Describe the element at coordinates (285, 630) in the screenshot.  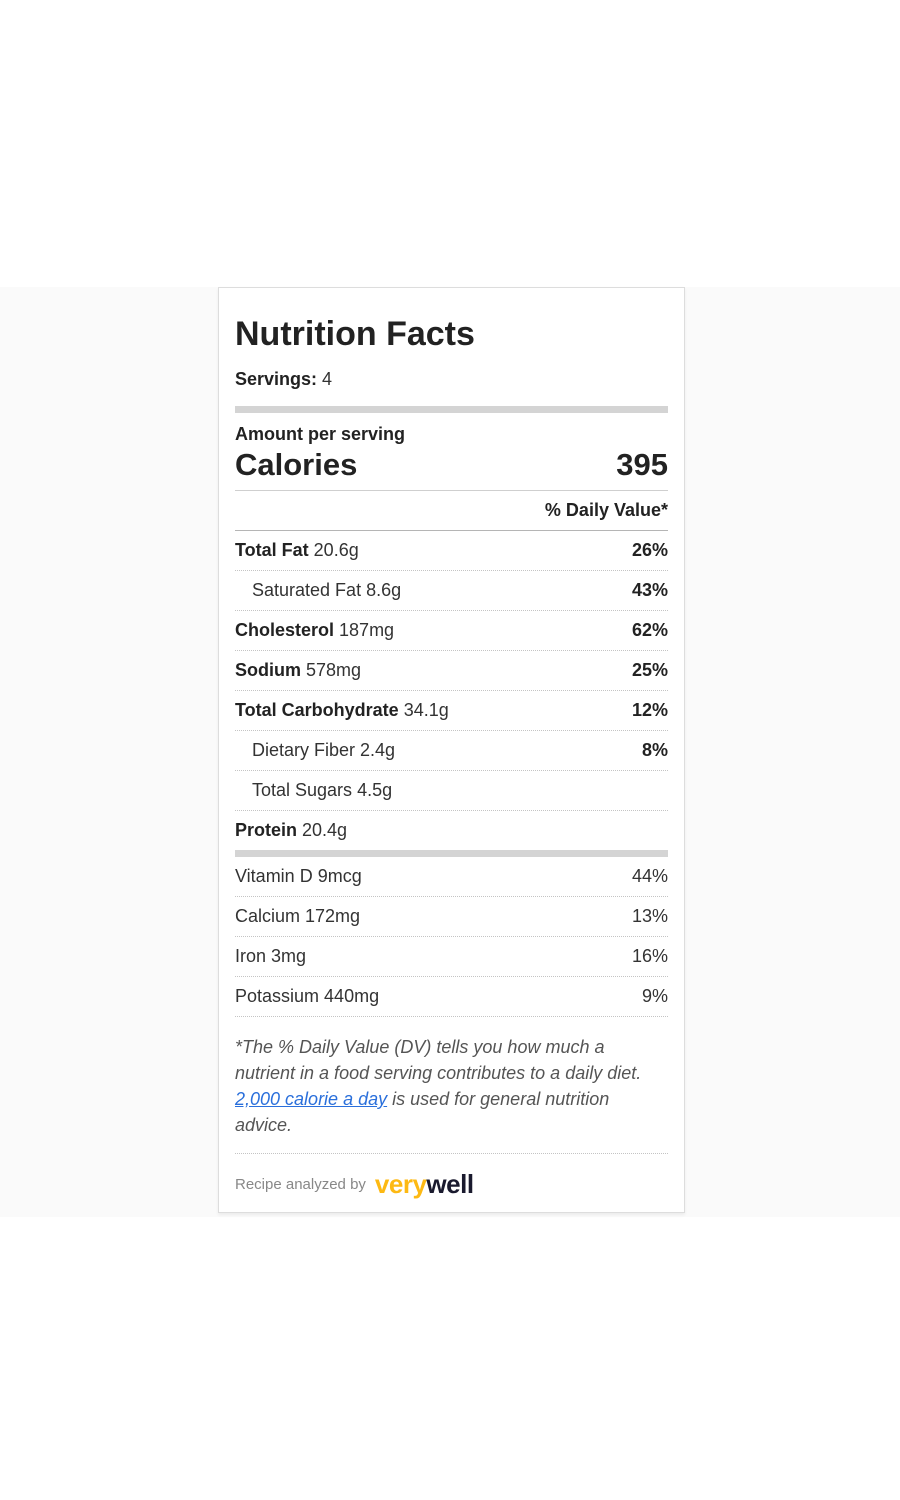
I see `nutrient-name: Cholesterol` at that location.